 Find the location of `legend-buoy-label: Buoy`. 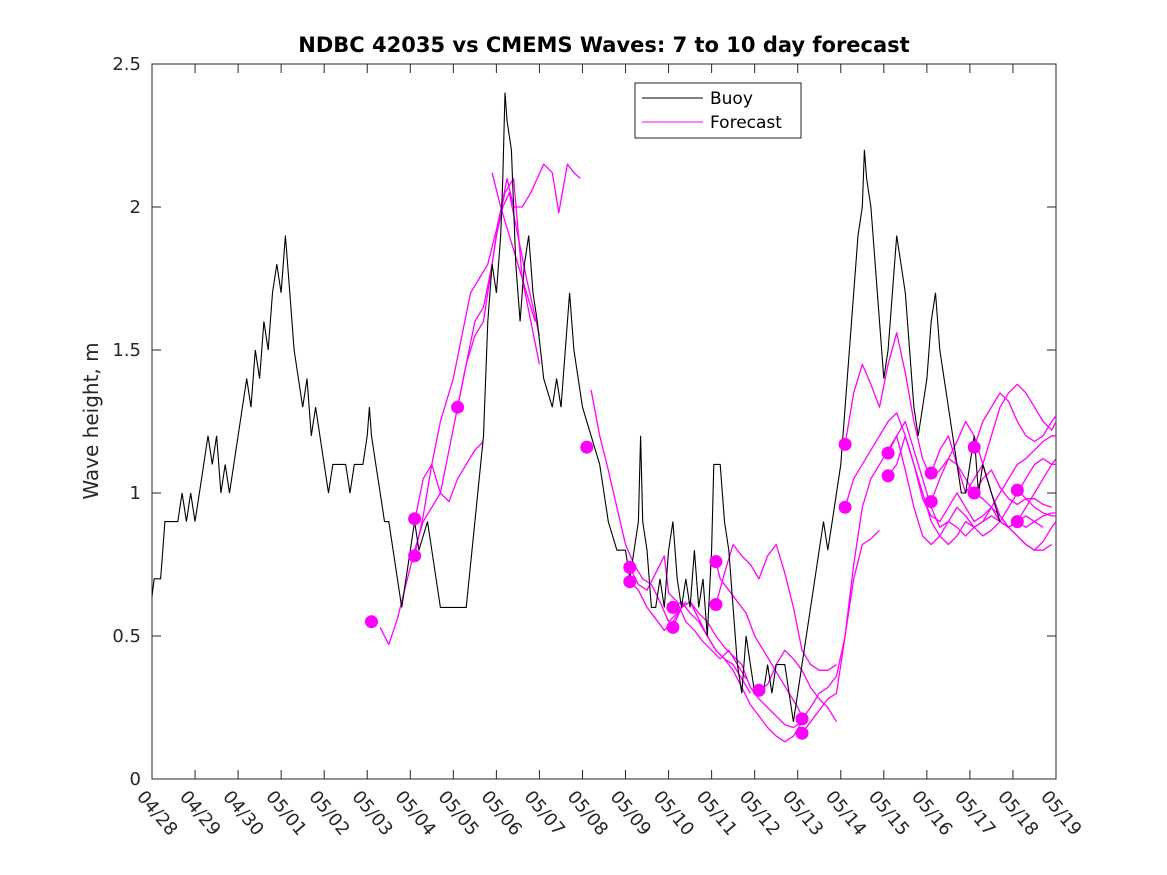

legend-buoy-label: Buoy is located at coordinates (731, 99).